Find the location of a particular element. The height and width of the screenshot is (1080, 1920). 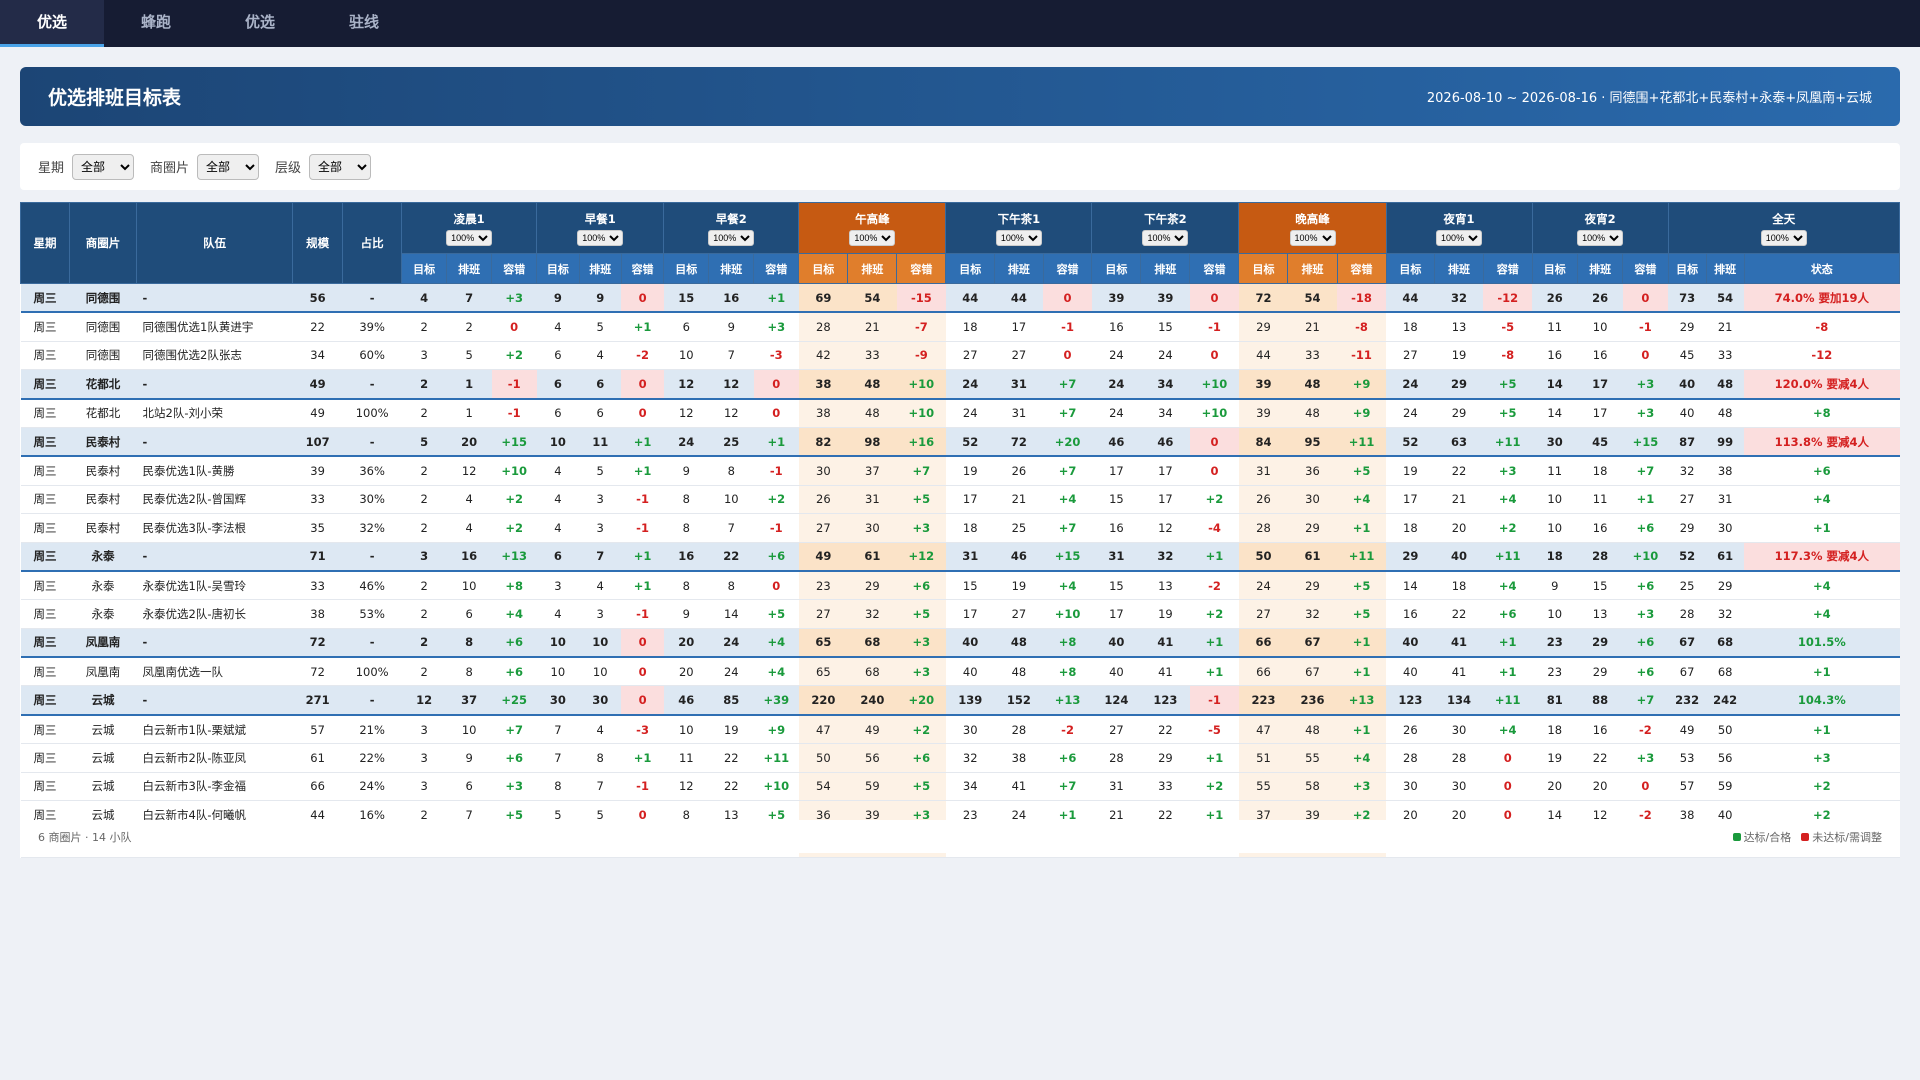

sub-header: 目标 is located at coordinates (1687, 268).